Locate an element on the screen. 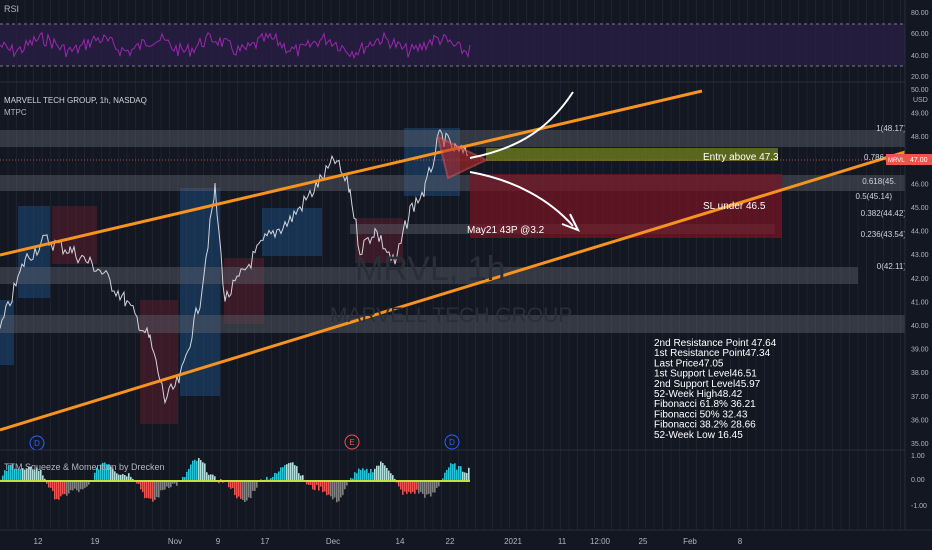 The width and height of the screenshot is (932, 550). momentum-panel: TTM Squeeze & Momentum by Drecken is located at coordinates (235, 480).